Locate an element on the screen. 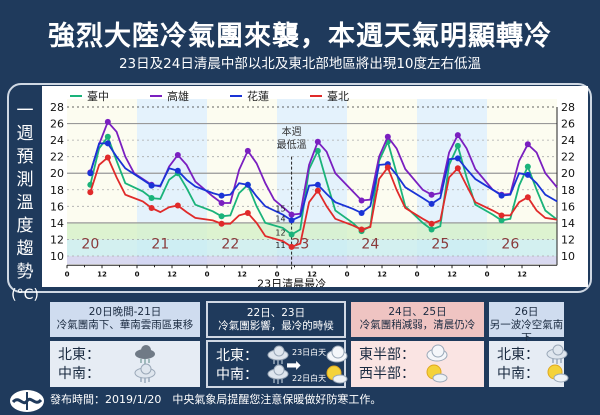 The image size is (600, 415). panel-desc: 另一波冷空氣南下 is located at coordinates (526, 331).